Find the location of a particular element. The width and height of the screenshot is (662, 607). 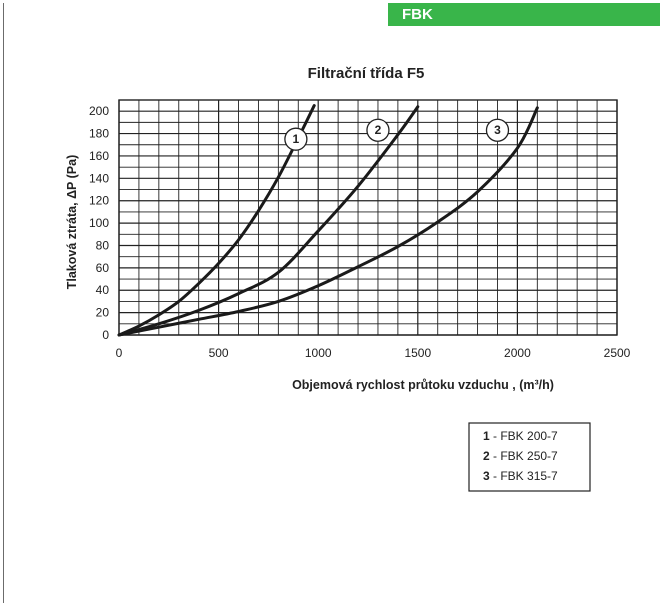

curve-label-text: 2 is located at coordinates (378, 130).